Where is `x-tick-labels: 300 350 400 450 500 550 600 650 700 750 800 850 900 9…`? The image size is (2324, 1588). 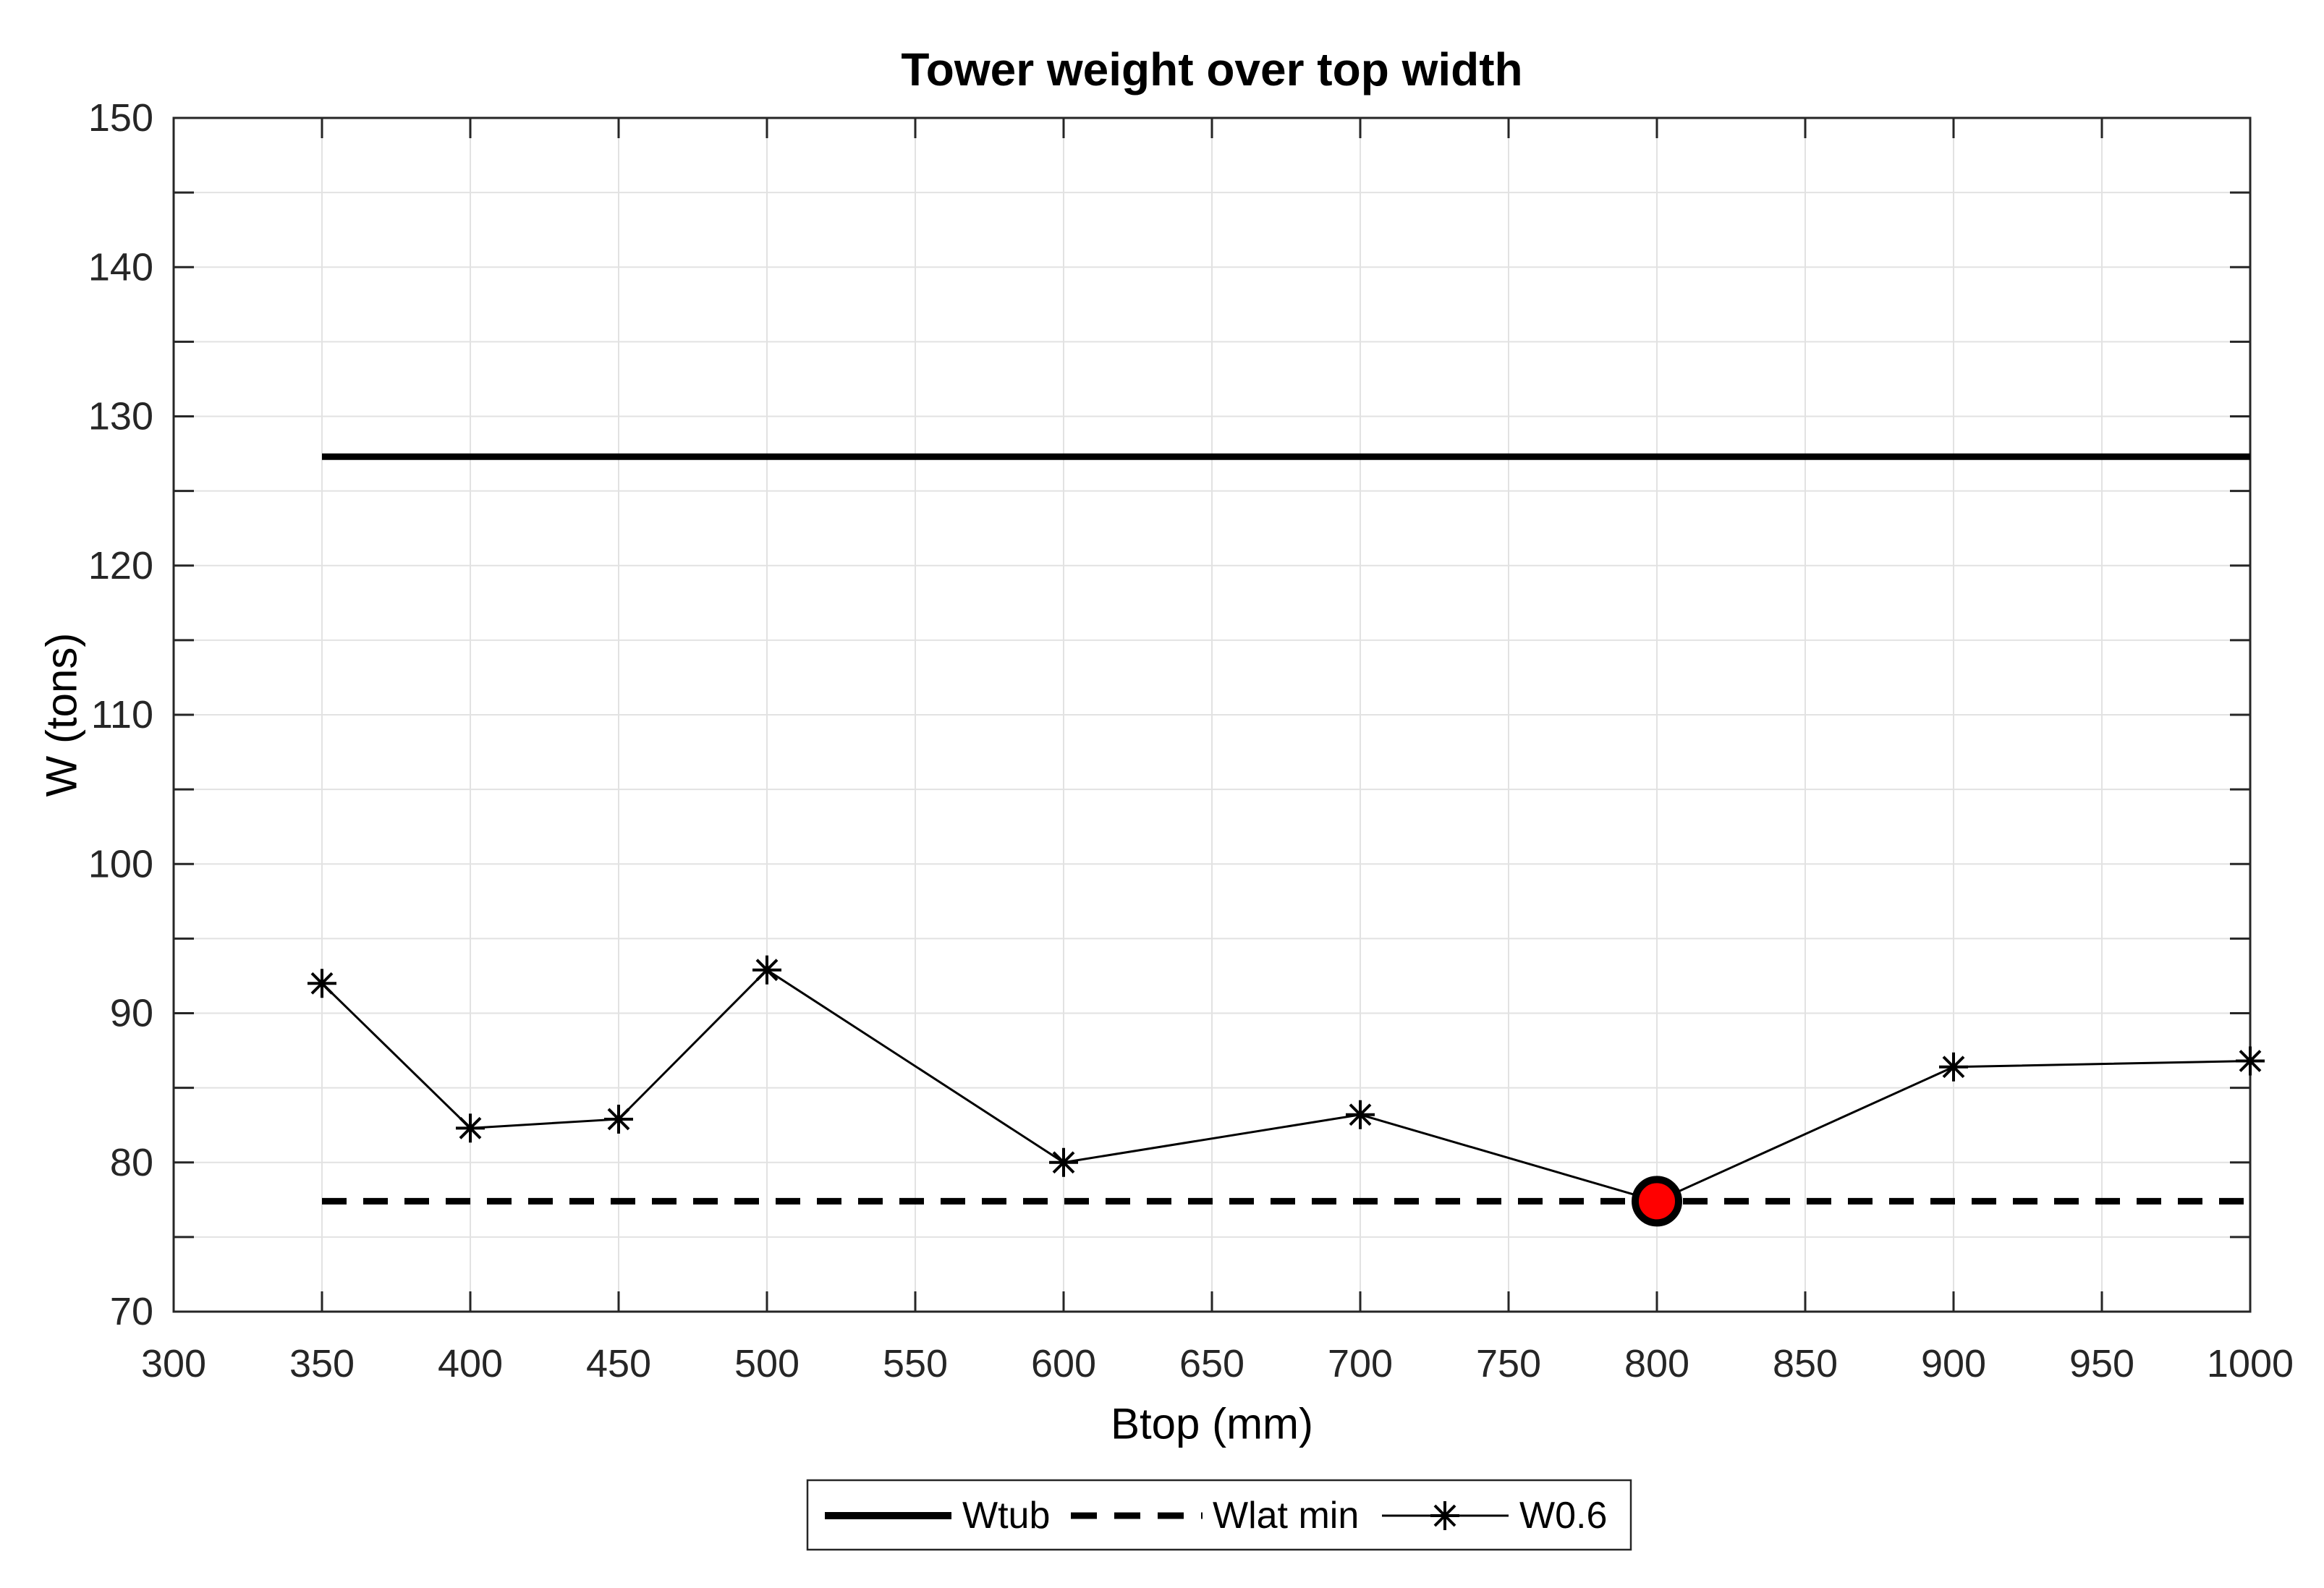 x-tick-labels: 300 350 400 450 500 550 600 650 700 750 800 850 900 9… is located at coordinates (1217, 1364).